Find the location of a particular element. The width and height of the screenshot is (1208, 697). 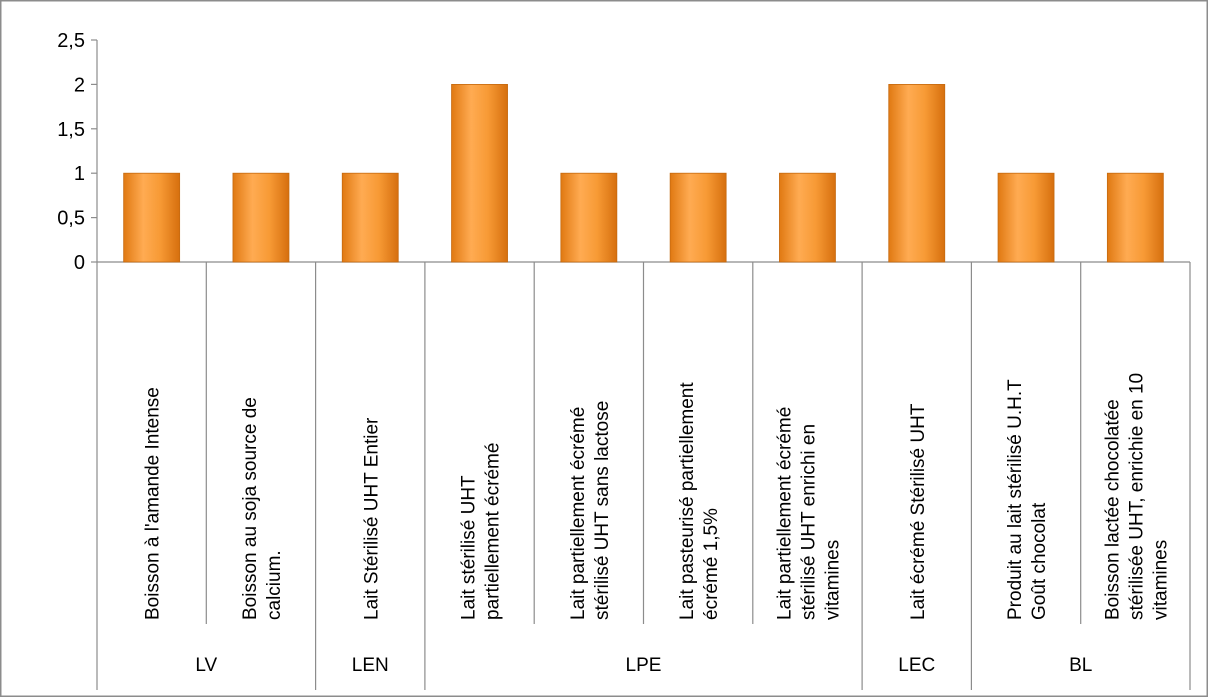

category-label-line: Boisson au soja source de is located at coordinates (250, 508).